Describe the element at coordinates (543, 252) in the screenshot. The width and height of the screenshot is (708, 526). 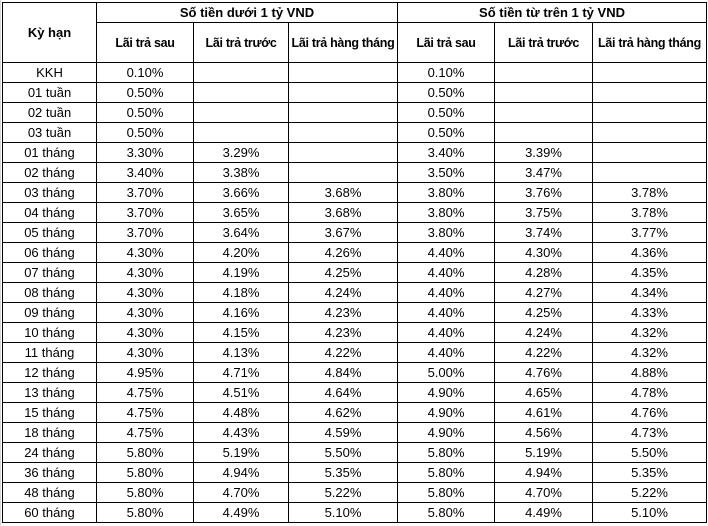
I see `rate-cell-above-1b: 4.30%` at that location.